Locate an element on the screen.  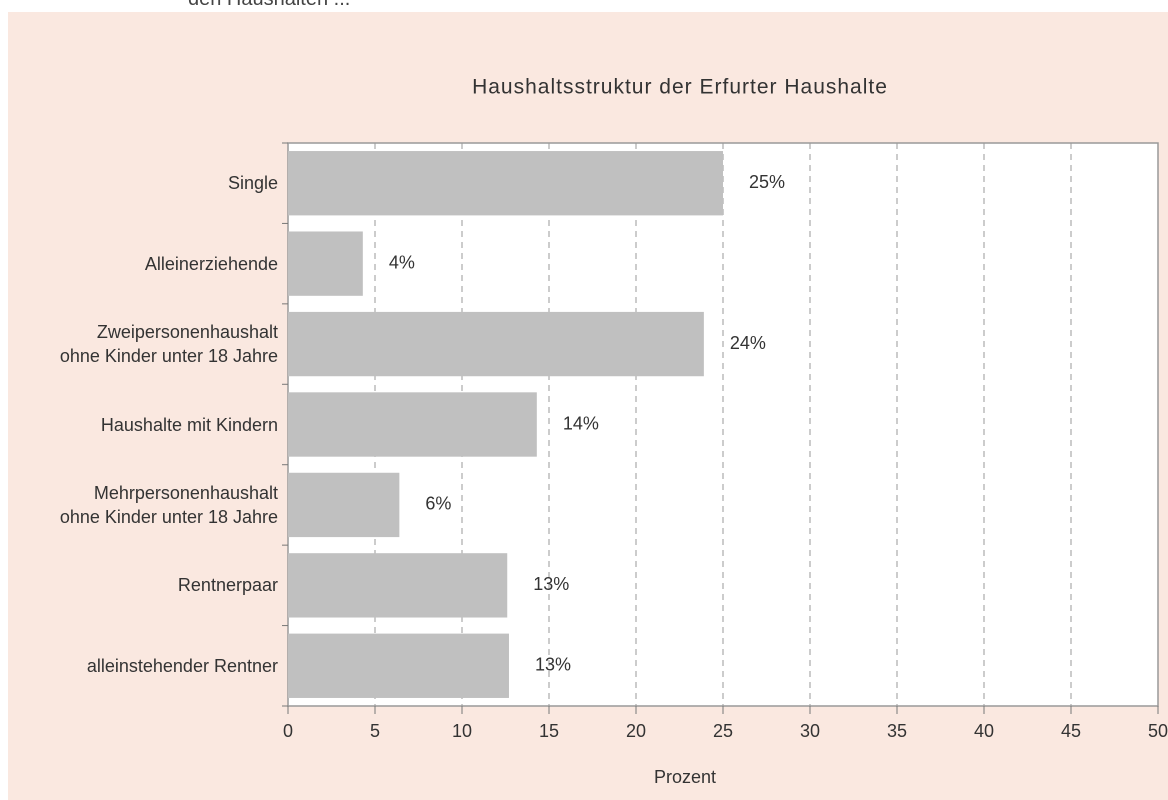
value-label: 14% is located at coordinates (581, 423).